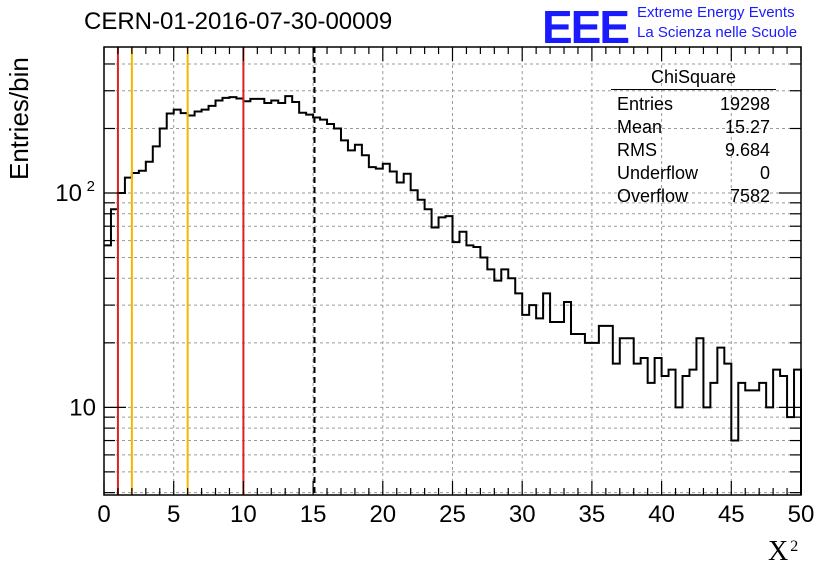 The width and height of the screenshot is (836, 572). I want to click on logo-line-1: Extreme Energy Events, so click(716, 12).